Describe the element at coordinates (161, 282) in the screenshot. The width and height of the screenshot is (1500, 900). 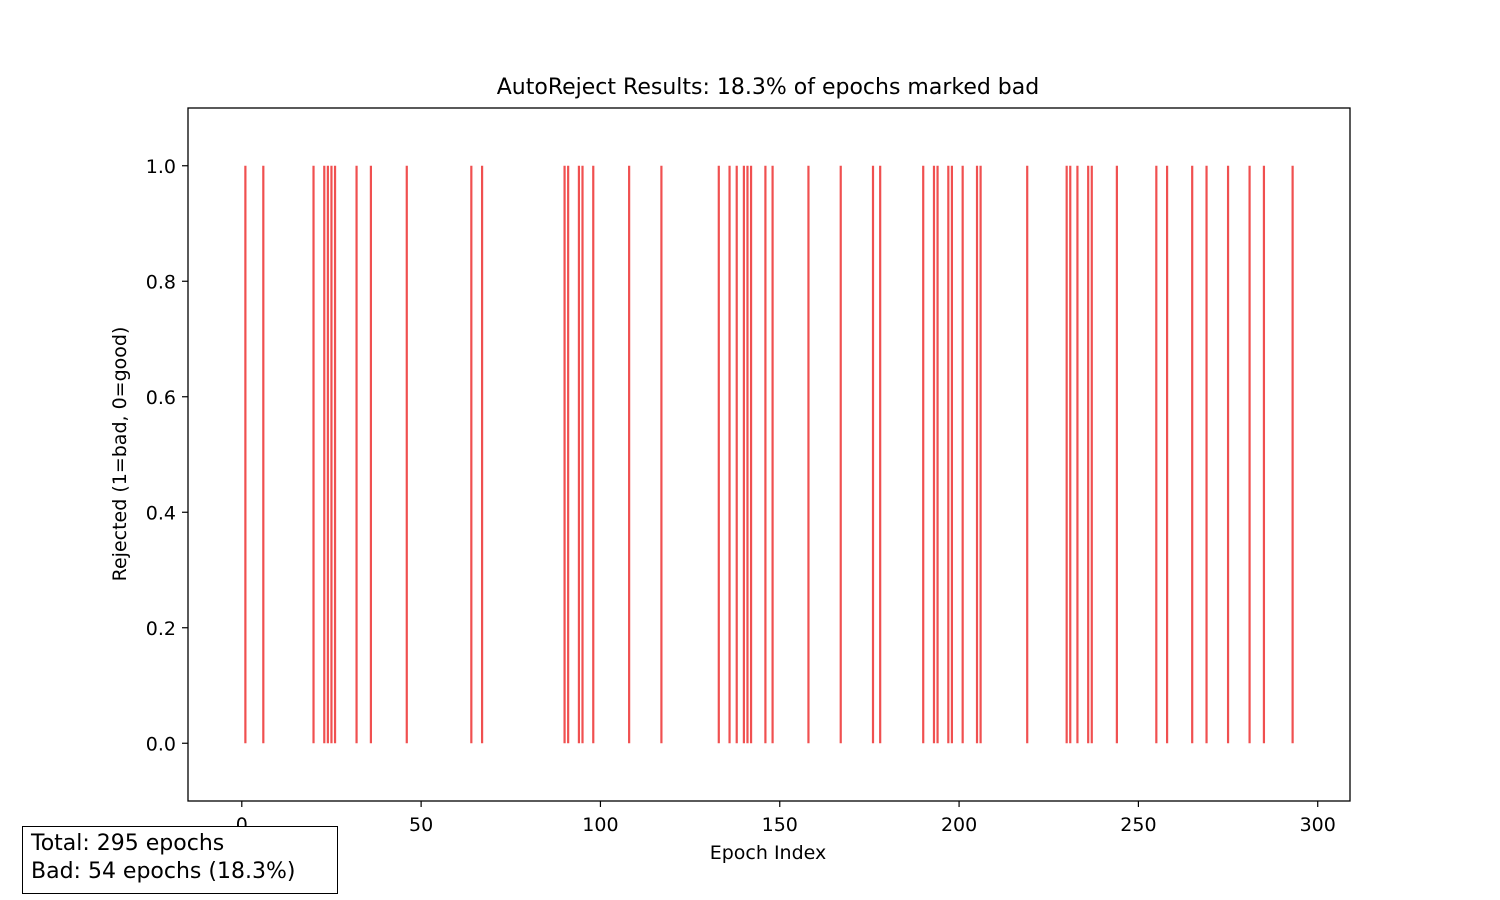
I see `y-tick-label: 0.8` at that location.